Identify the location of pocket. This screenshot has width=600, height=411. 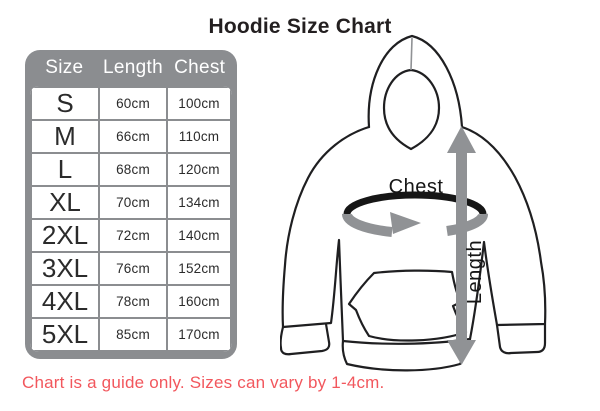
(407, 305).